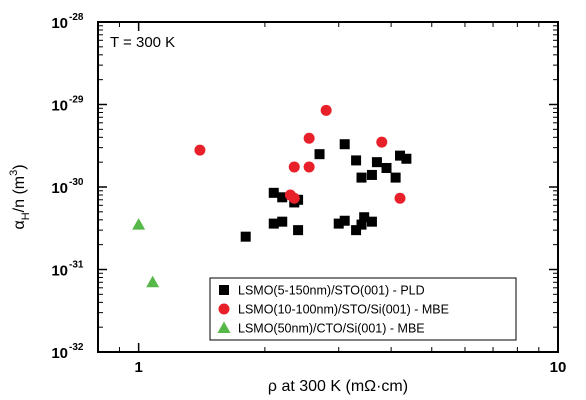 The width and height of the screenshot is (586, 400). Describe the element at coordinates (26, 216) in the screenshot. I see `y-axis-label-sub: H` at that location.